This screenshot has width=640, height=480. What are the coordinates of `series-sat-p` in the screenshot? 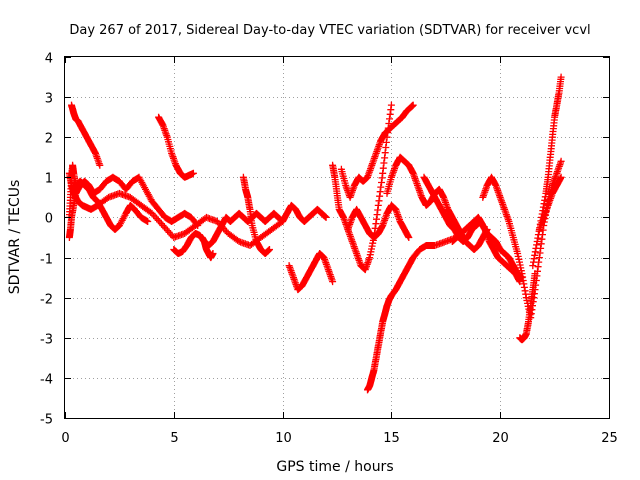 It's located at (487, 247).